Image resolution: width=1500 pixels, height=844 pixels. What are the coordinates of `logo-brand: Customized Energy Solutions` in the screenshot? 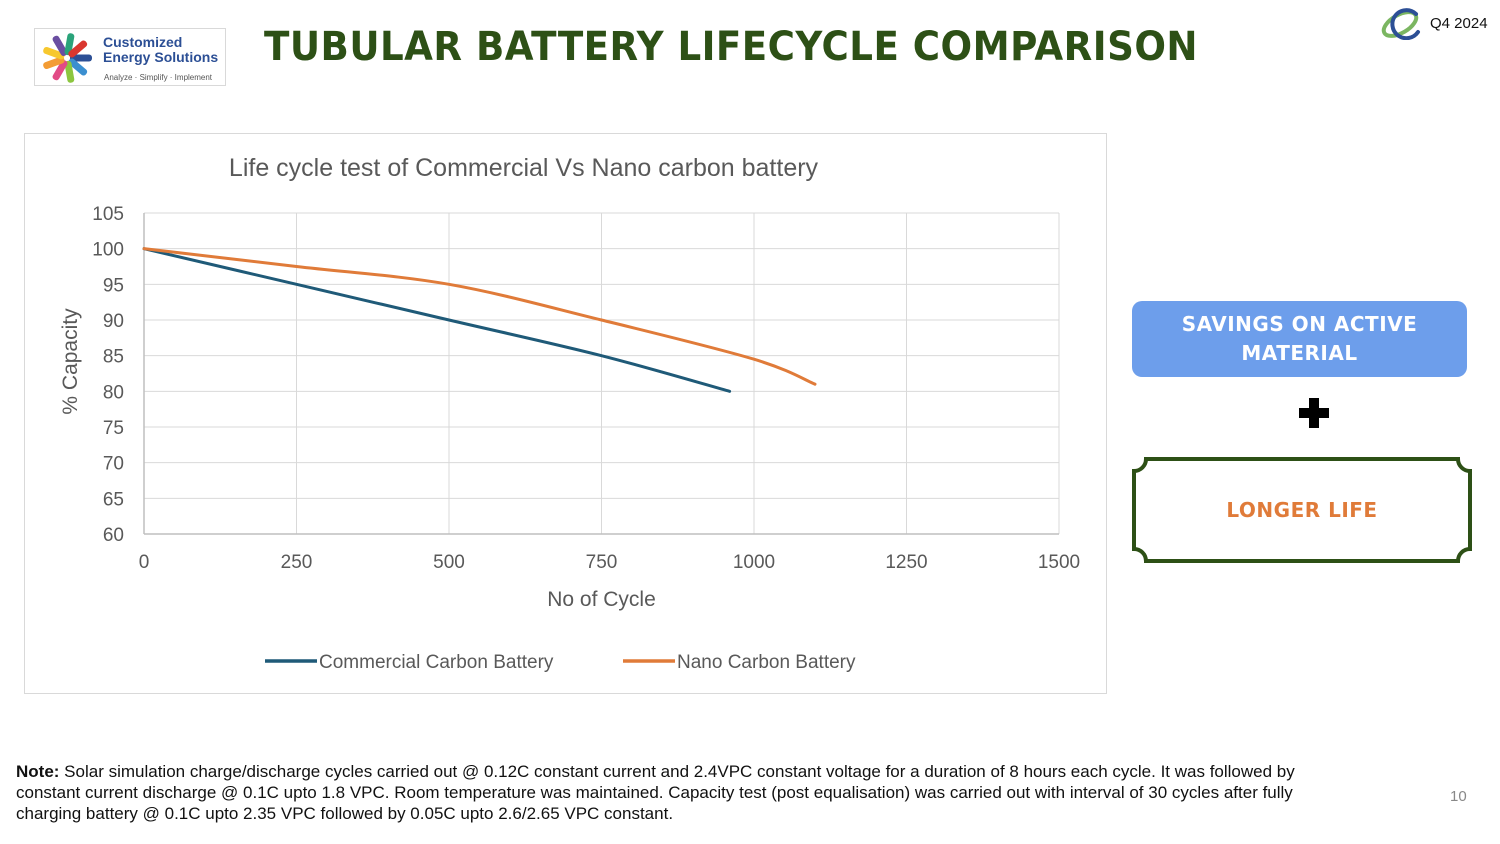 It's located at (160, 50).